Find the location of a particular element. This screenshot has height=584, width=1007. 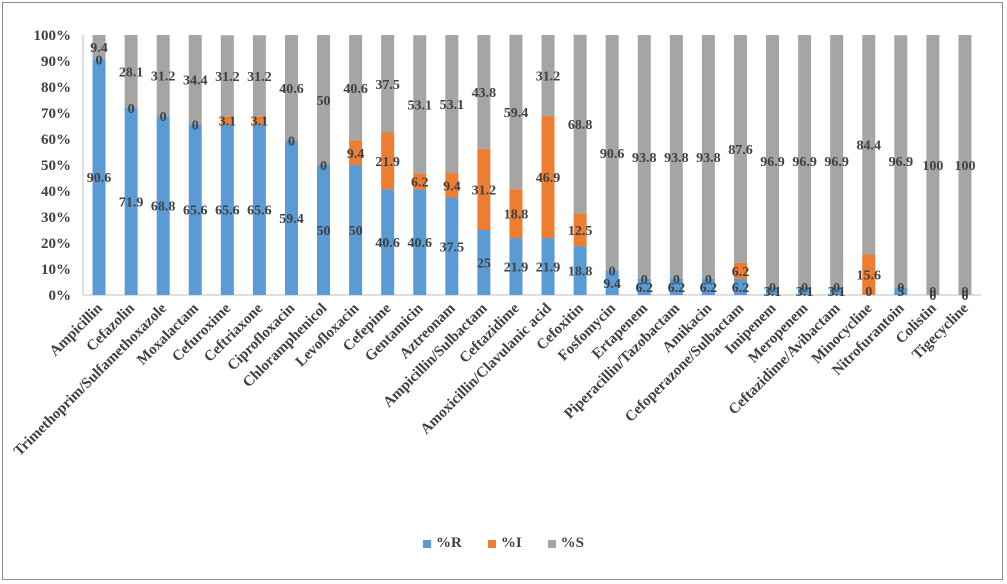

legend-item-s: %S is located at coordinates (566, 543).